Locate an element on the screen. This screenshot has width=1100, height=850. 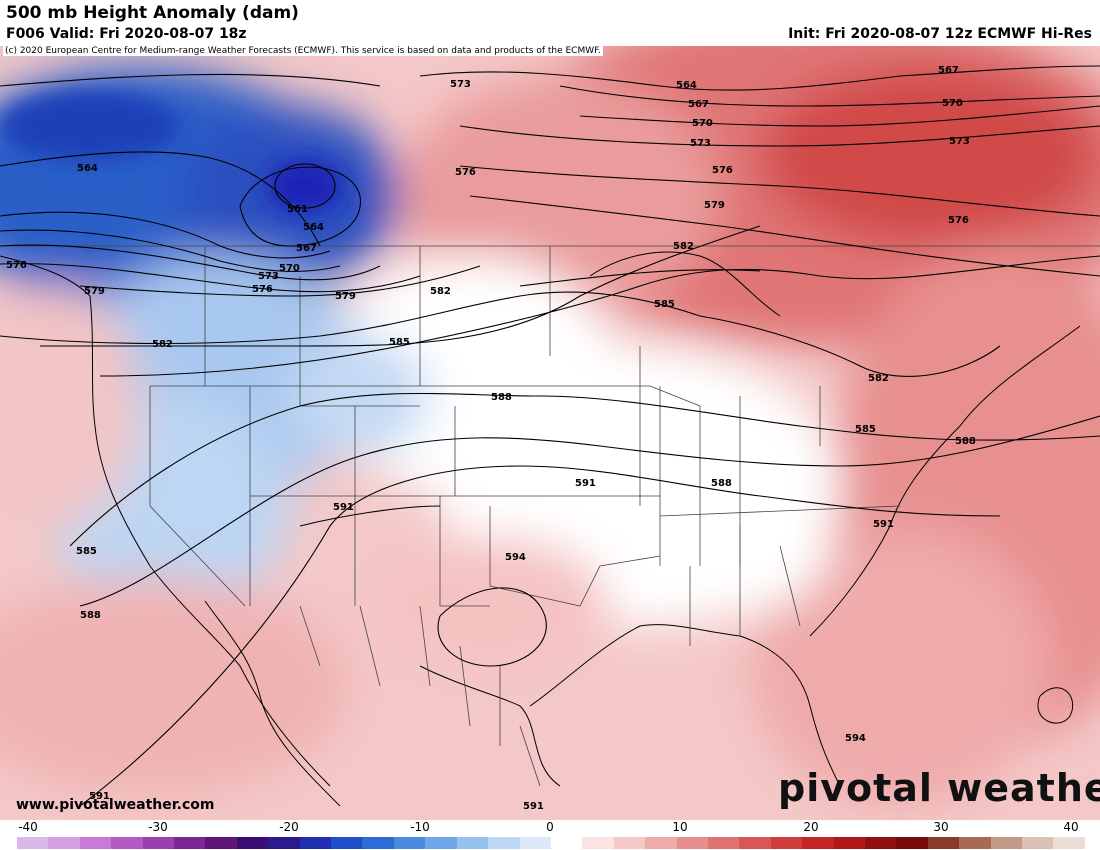
website-link: www.pivotalweather.com is located at coordinates (115, 805).